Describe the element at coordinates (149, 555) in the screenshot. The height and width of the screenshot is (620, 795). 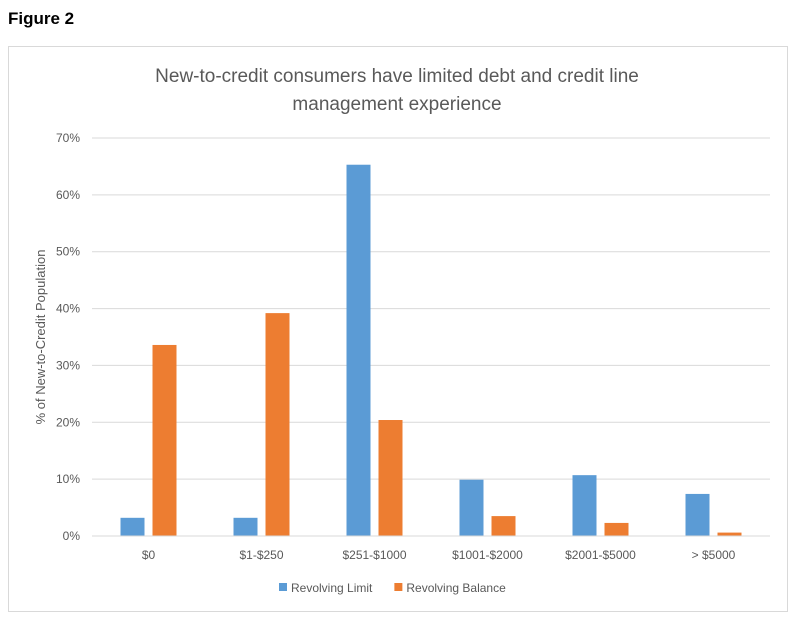
I see `x-tick-label: $0` at that location.